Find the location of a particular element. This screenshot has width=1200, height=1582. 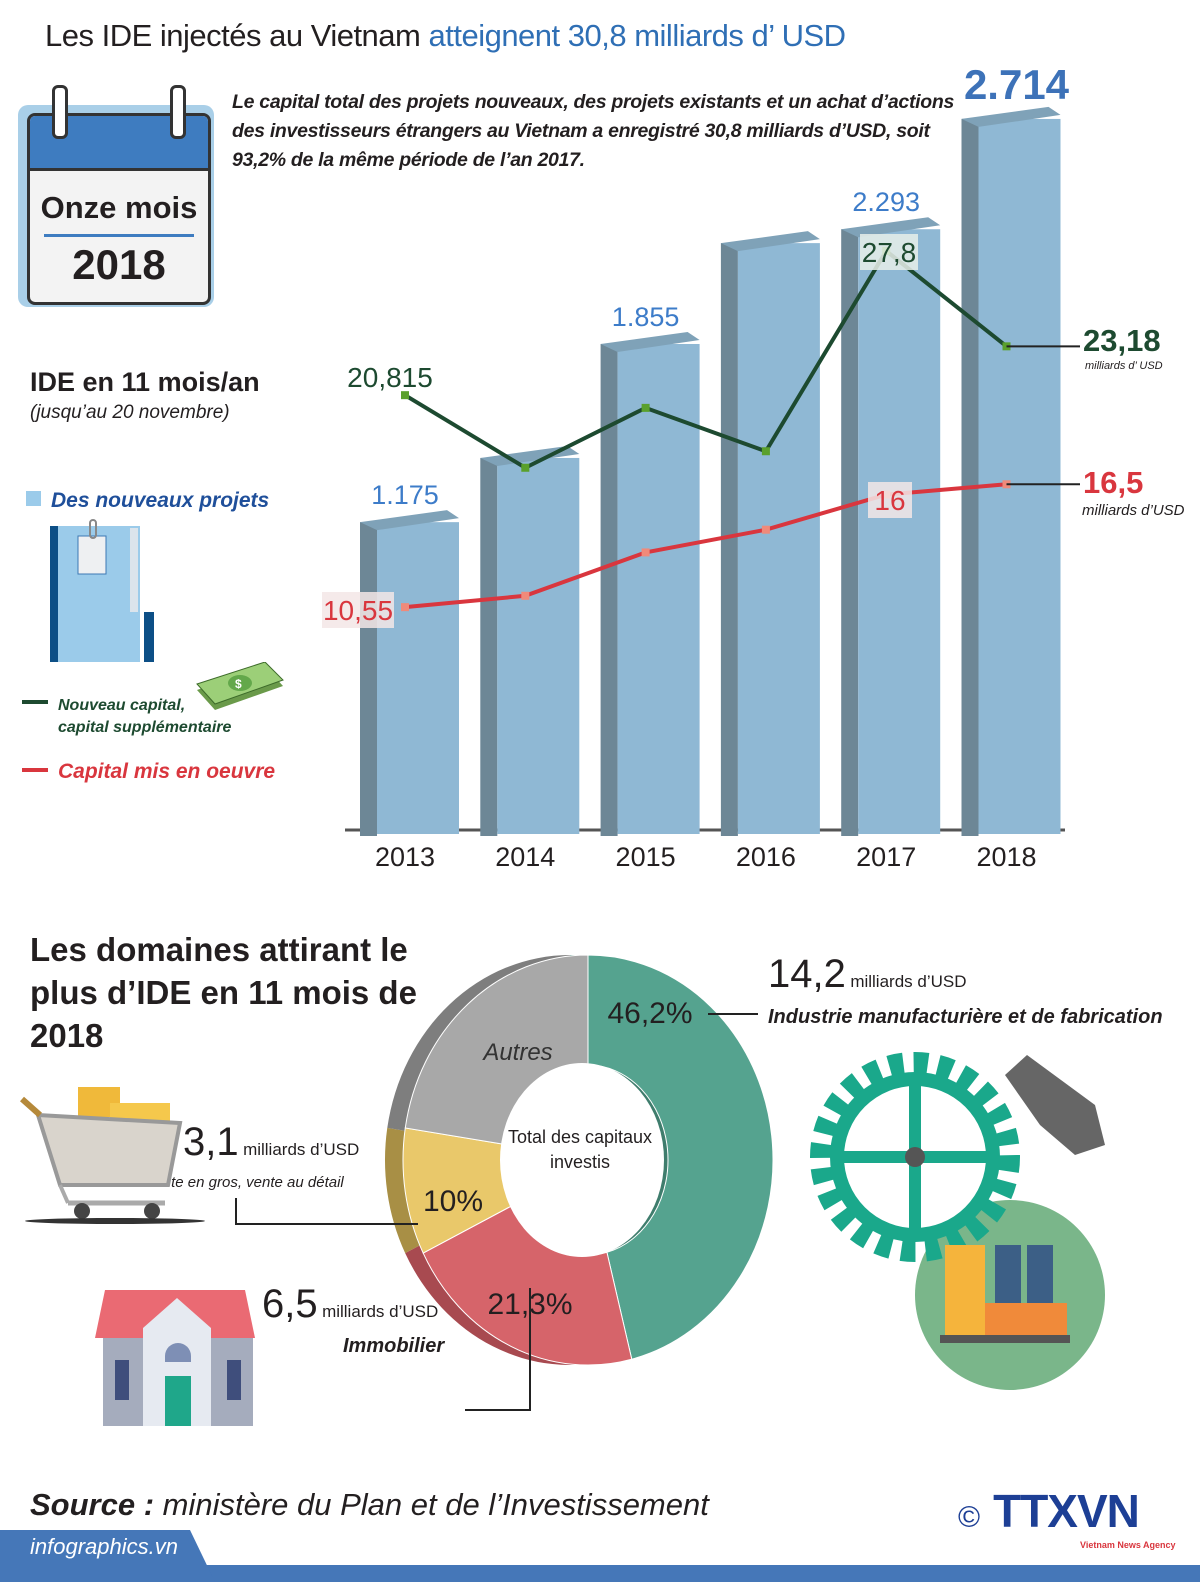

manufacturing-number: 14,2 is located at coordinates (807, 974).